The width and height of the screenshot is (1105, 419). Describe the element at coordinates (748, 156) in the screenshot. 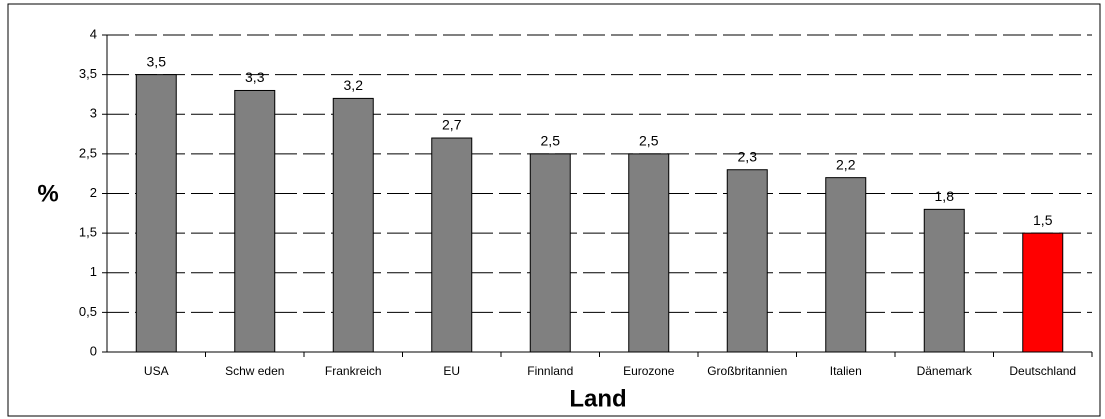

I see `data-label: 2,3` at that location.